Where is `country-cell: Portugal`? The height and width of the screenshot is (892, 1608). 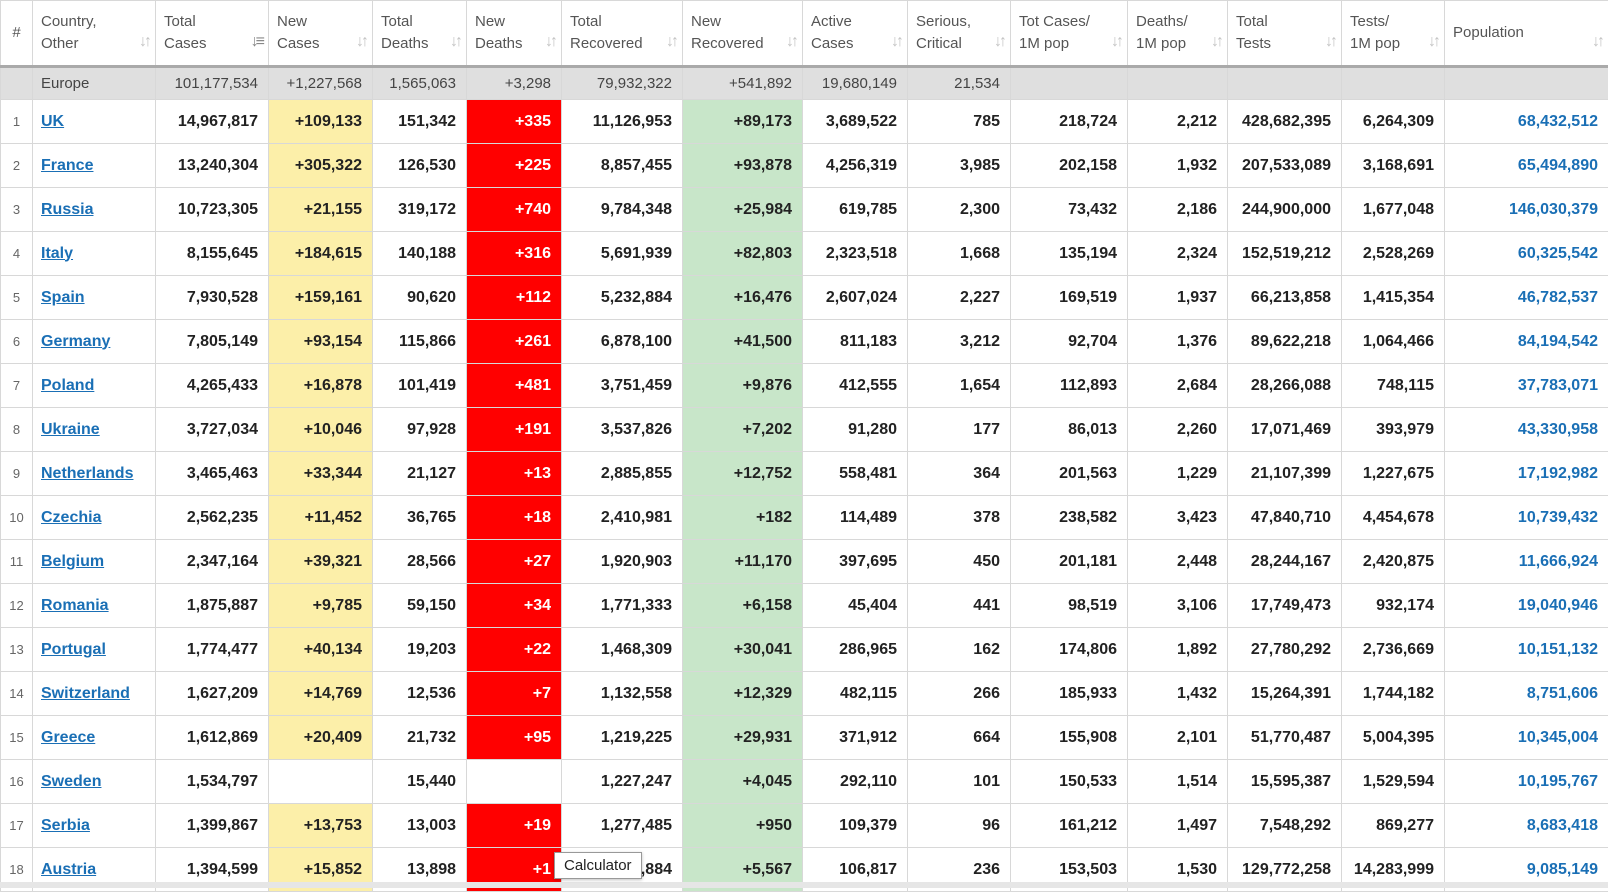
country-cell: Portugal is located at coordinates (94, 650).